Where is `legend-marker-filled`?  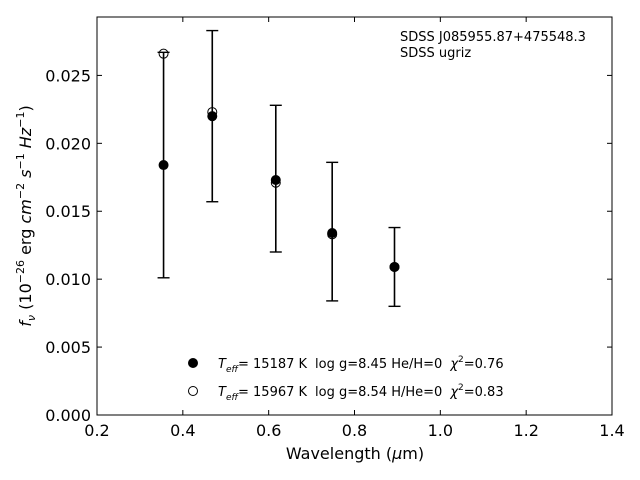 legend-marker-filled is located at coordinates (193, 363).